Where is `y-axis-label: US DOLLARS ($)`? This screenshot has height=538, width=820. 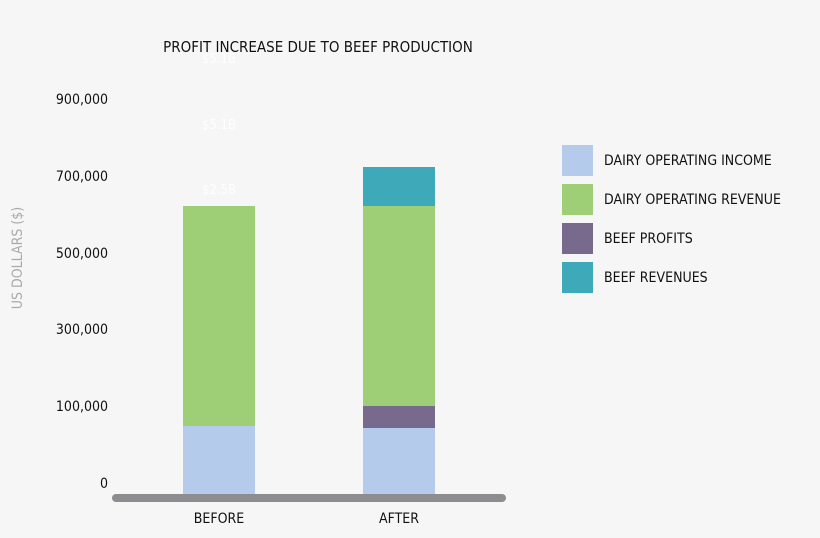 y-axis-label: US DOLLARS ($) is located at coordinates (18, 258).